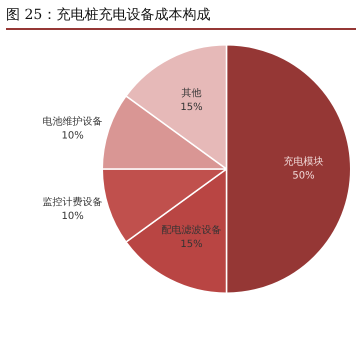 The height and width of the screenshot is (346, 363). Describe the element at coordinates (72, 202) in the screenshot. I see `slice-label: 监控计费设备` at that location.